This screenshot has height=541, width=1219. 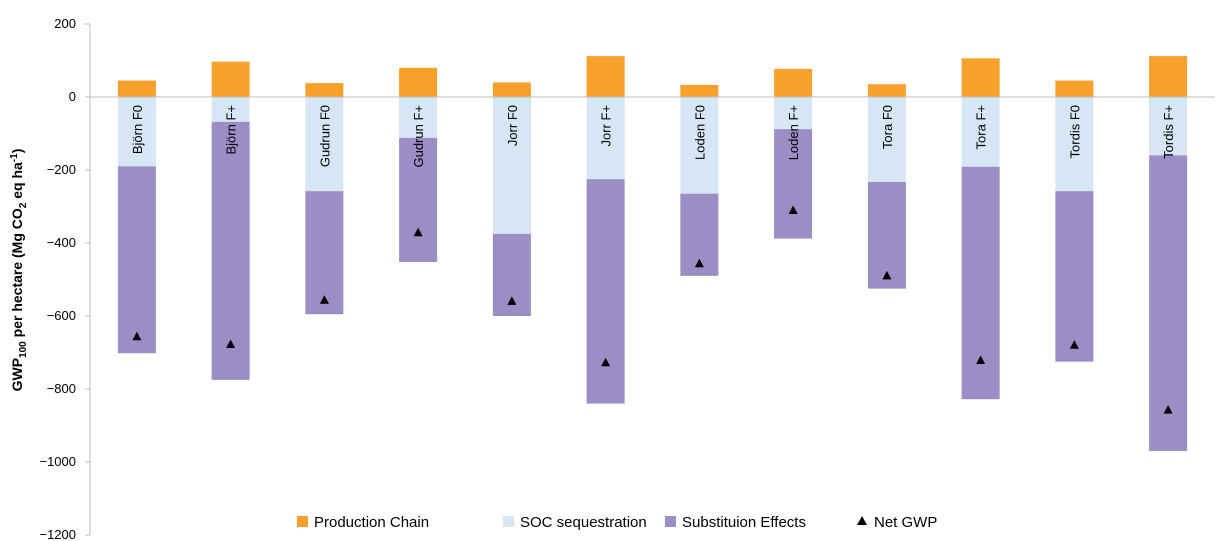 I want to click on category-label: Björn F+, so click(x=231, y=130).